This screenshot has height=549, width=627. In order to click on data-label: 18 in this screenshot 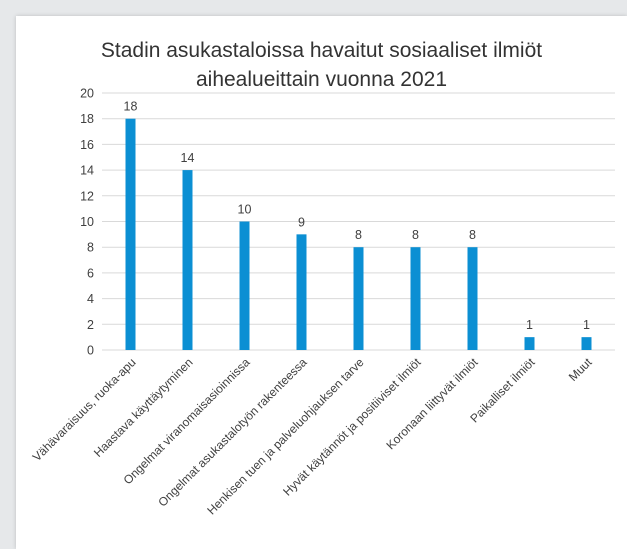, I will do `click(131, 107)`.